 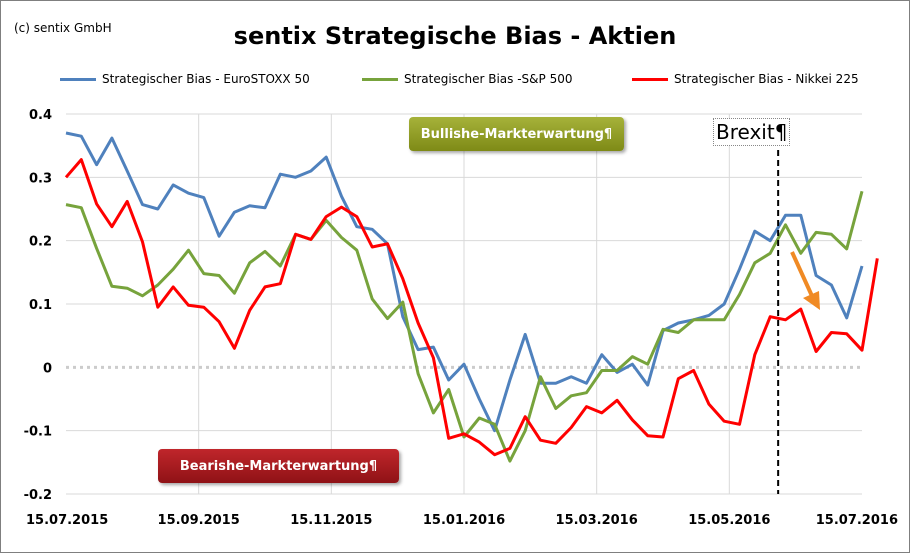 I want to click on chart-title: sentix Strategische Bias - Aktien, so click(x=455, y=36).